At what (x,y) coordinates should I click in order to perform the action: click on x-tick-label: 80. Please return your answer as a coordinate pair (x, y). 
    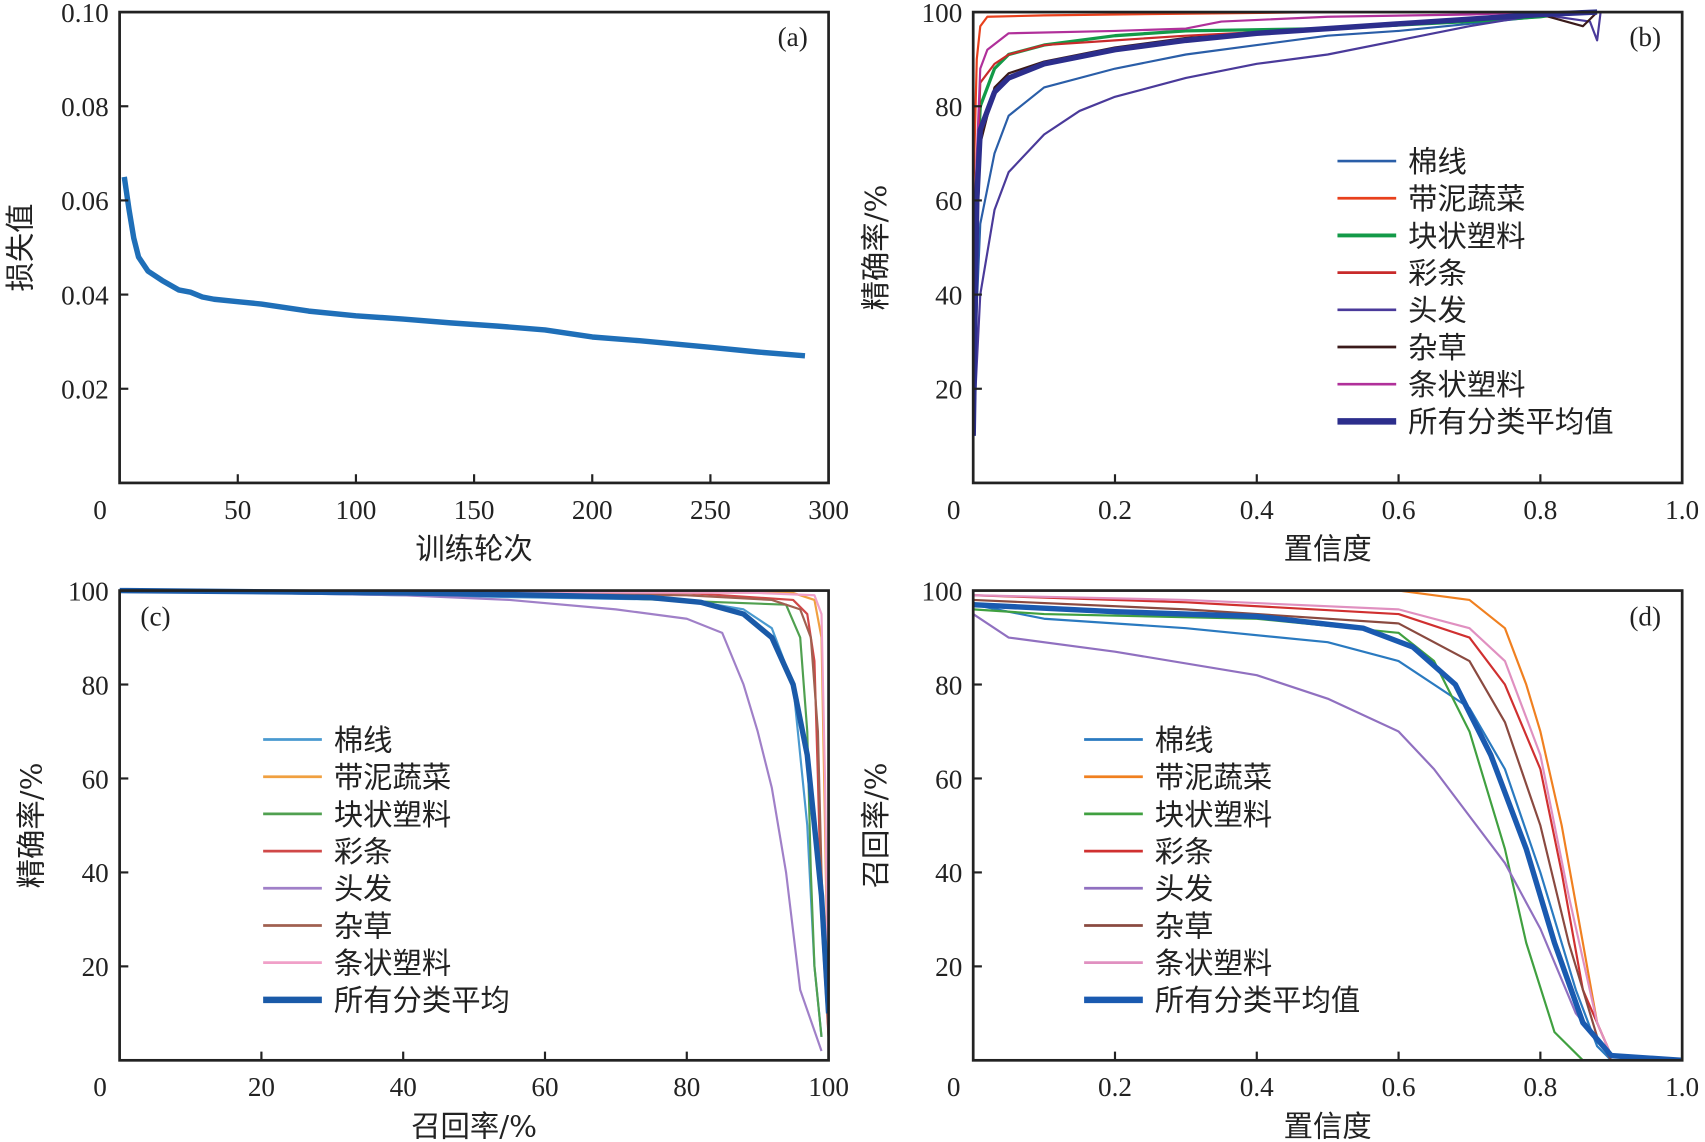
    Looking at the image, I should click on (686, 1087).